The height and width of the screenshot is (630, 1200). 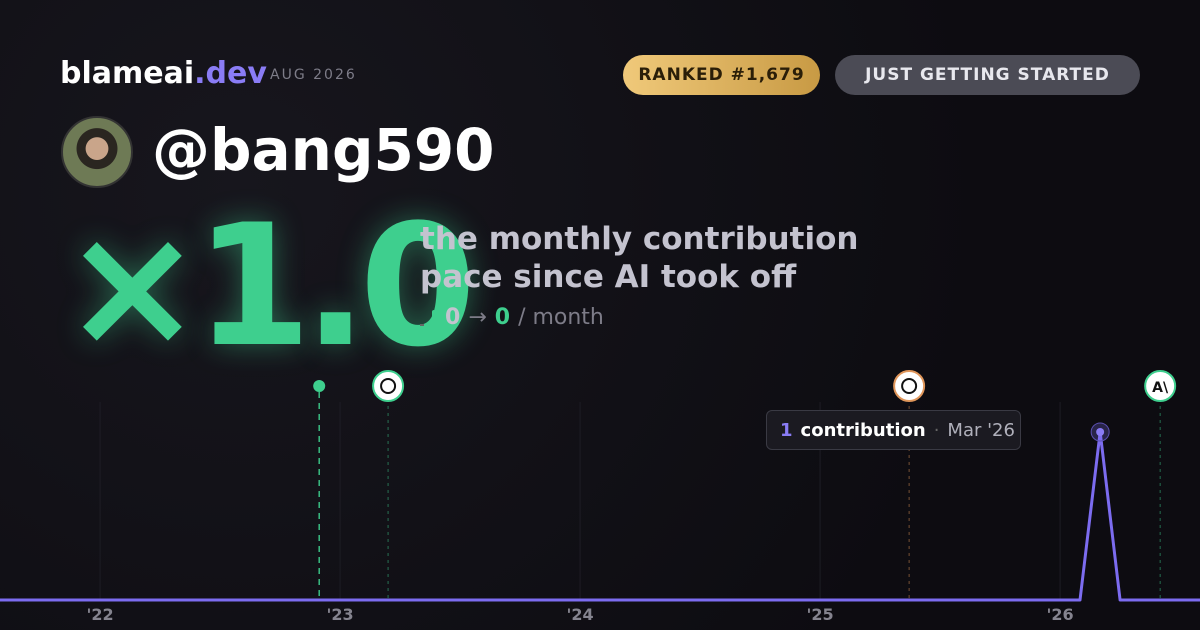 I want to click on tooltip-unit: contribution, so click(x=863, y=430).